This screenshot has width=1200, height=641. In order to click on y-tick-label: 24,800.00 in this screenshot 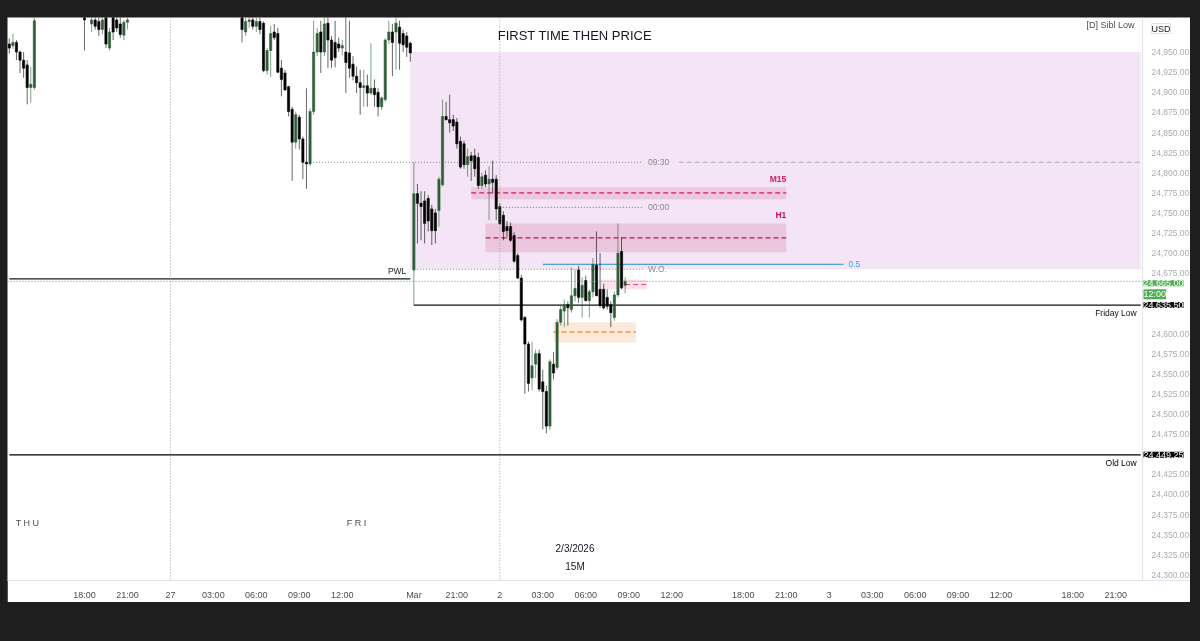, I will do `click(1170, 172)`.